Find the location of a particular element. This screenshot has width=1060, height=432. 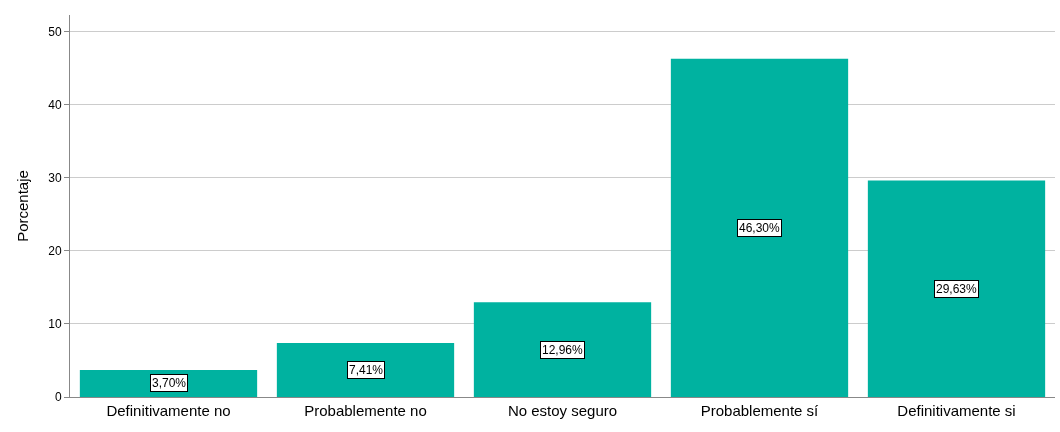

x-tick-label: Probablemente no is located at coordinates (365, 410).